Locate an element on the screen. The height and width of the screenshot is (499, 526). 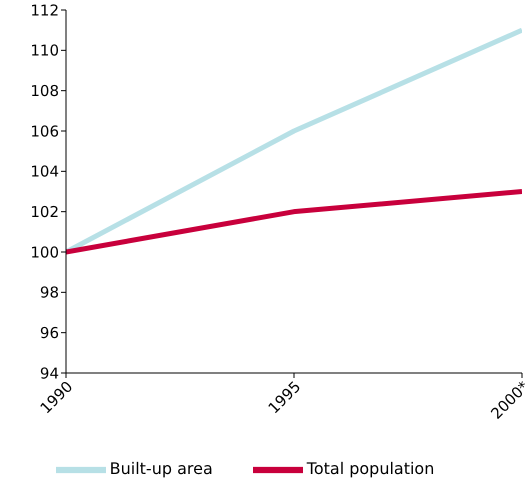
y-tick-label: 108 is located at coordinates (44, 91).